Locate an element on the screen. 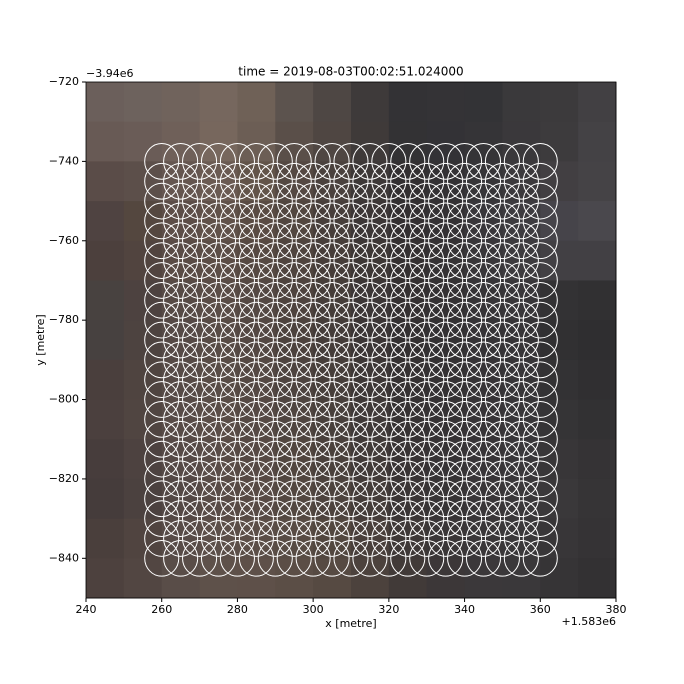 This screenshot has height=684, width=684. x-axis-label: x [metre] is located at coordinates (350, 623).